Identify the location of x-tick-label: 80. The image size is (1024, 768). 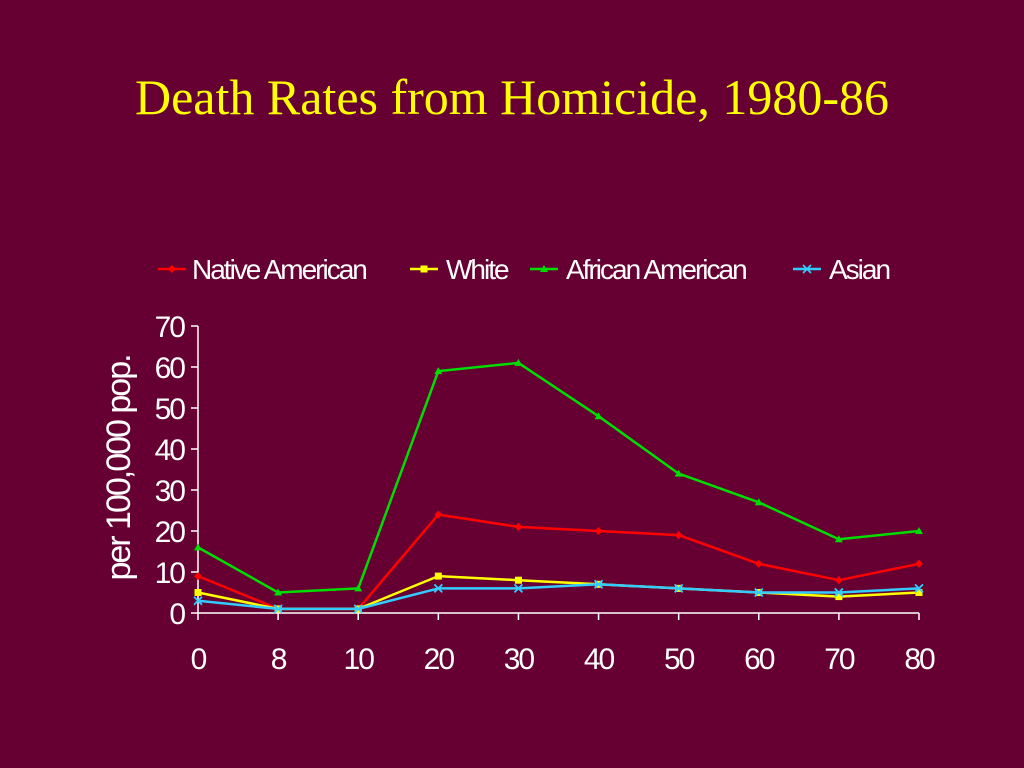
(919, 659).